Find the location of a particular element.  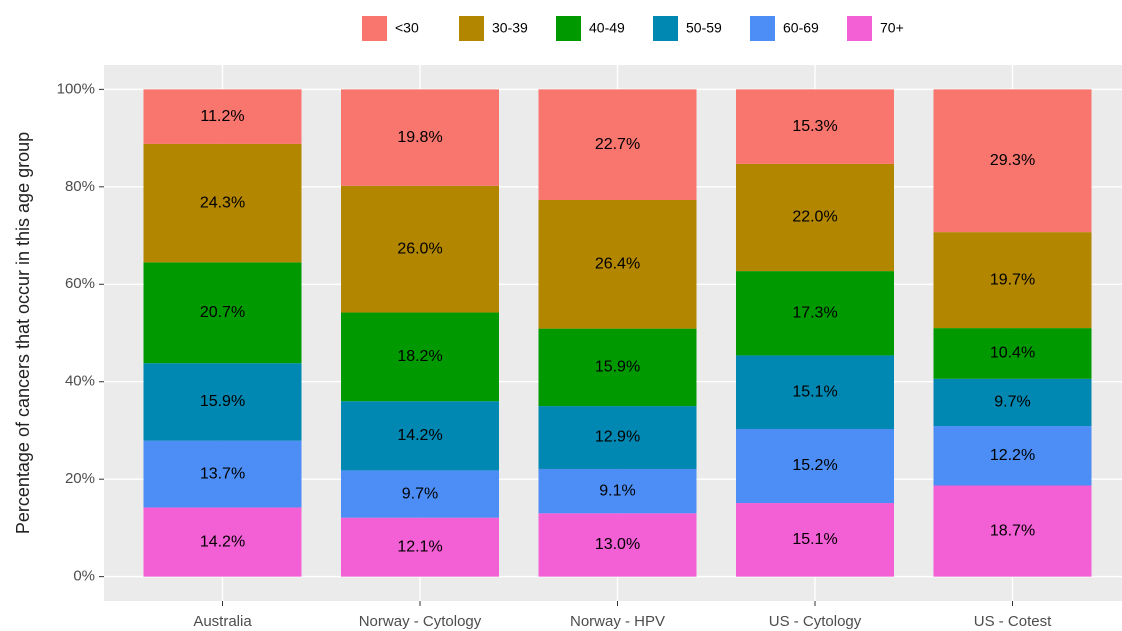

legend-label: 60-69 is located at coordinates (801, 28).